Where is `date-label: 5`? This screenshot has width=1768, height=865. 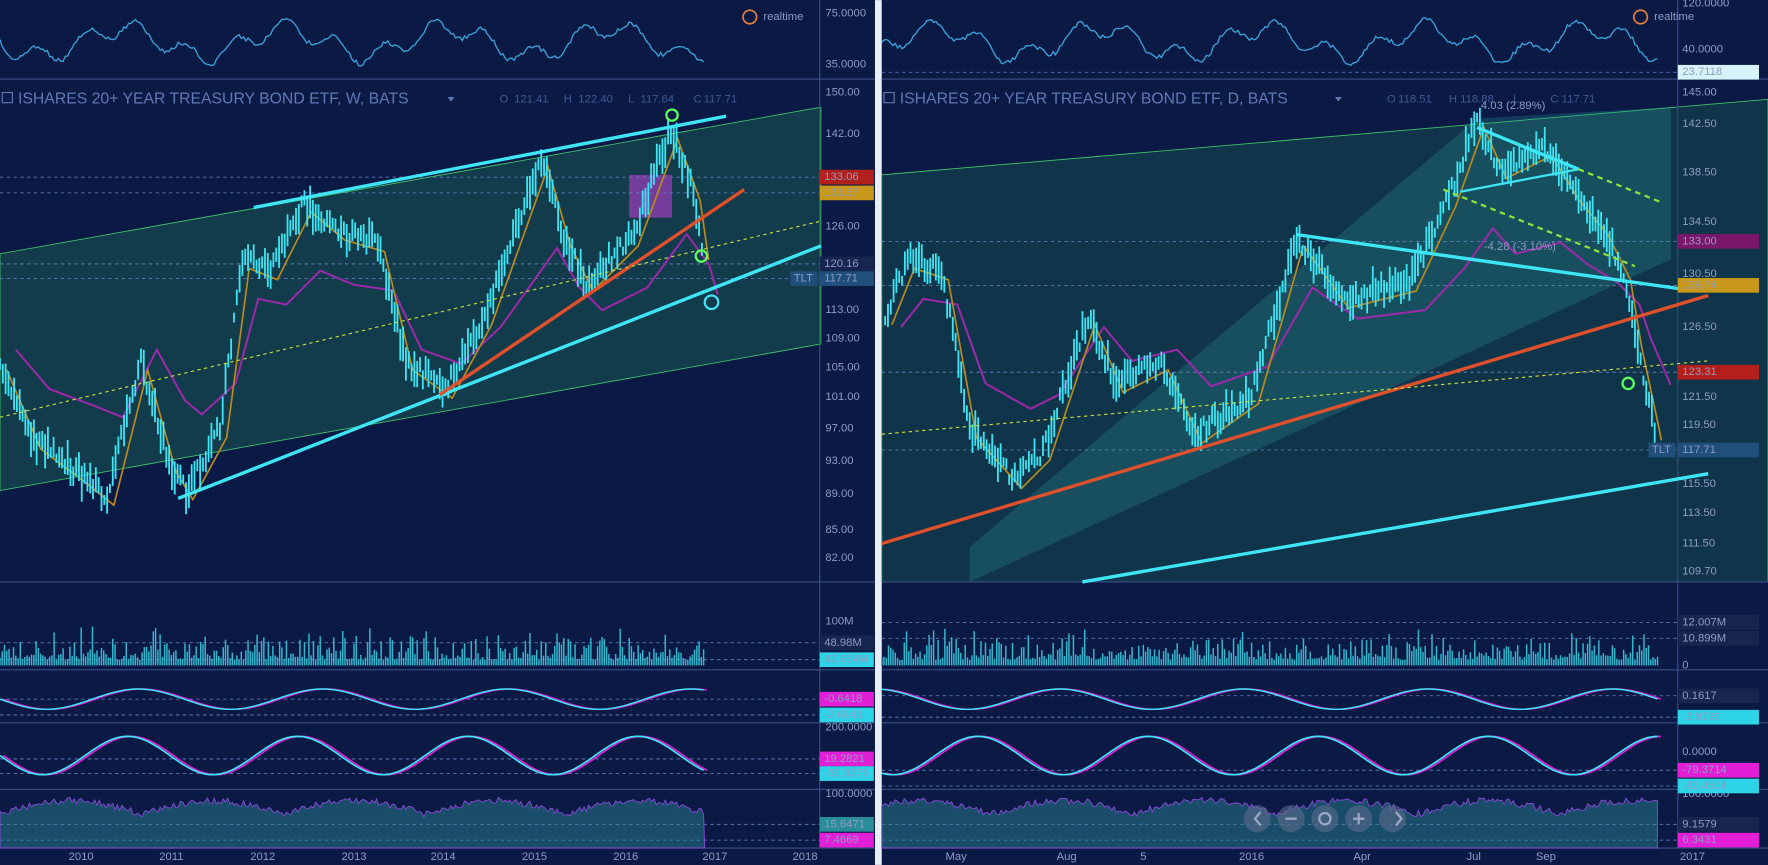
date-label: 5 is located at coordinates (1143, 857).